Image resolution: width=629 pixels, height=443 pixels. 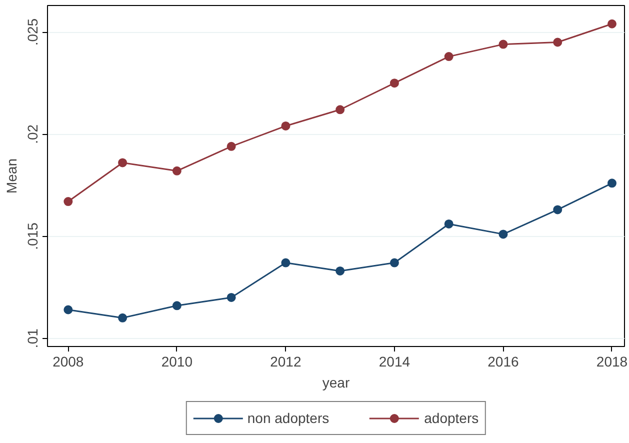 I want to click on x-tick-label: 2008, so click(x=68, y=362).